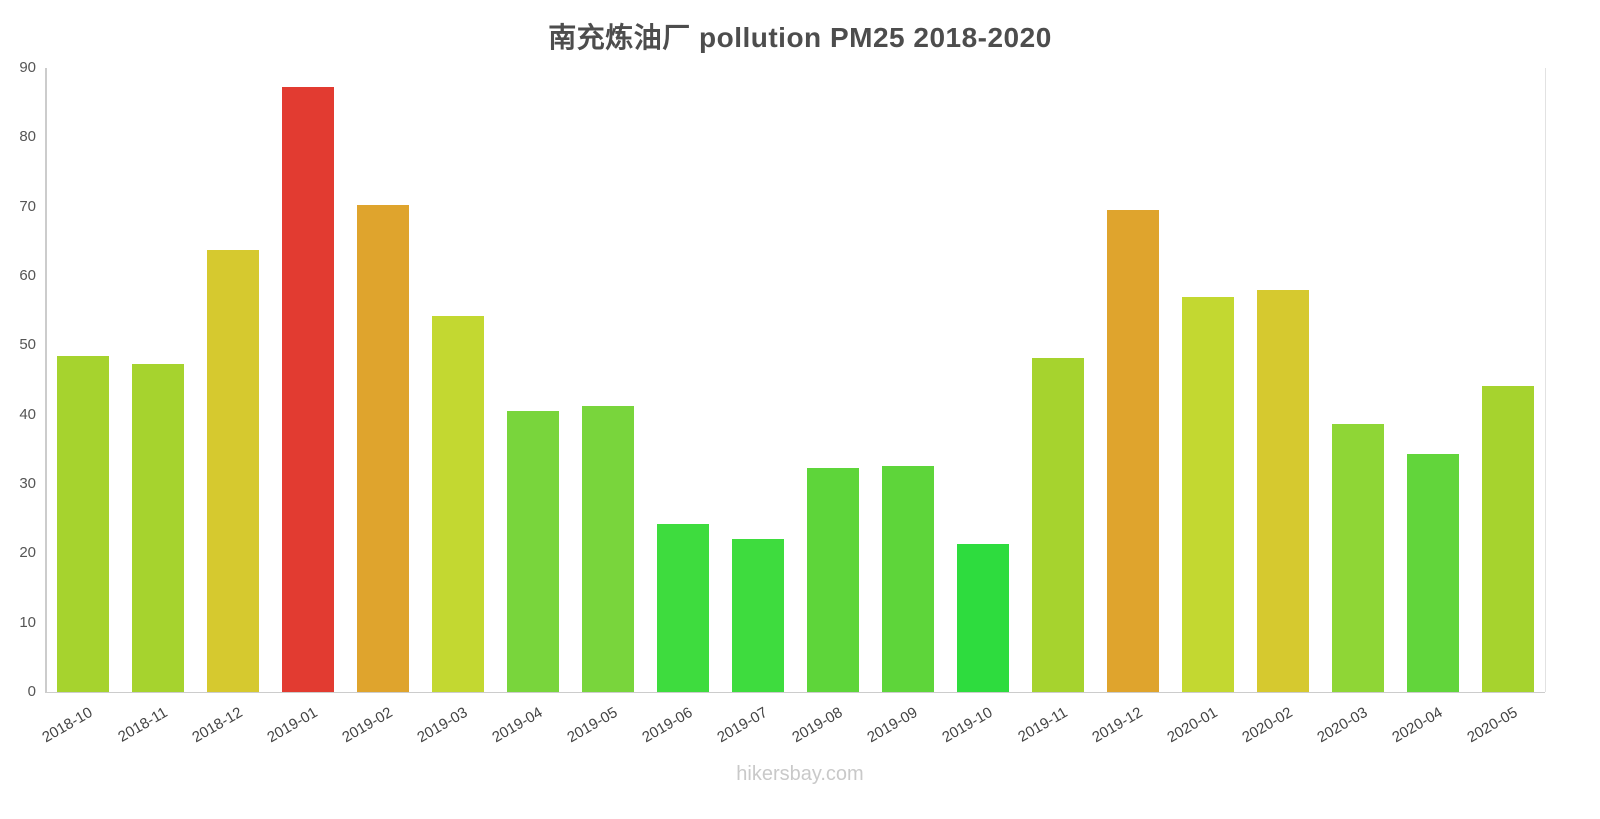 This screenshot has height=819, width=1600. Describe the element at coordinates (31, 691) in the screenshot. I see `y-tick-label: 0` at that location.